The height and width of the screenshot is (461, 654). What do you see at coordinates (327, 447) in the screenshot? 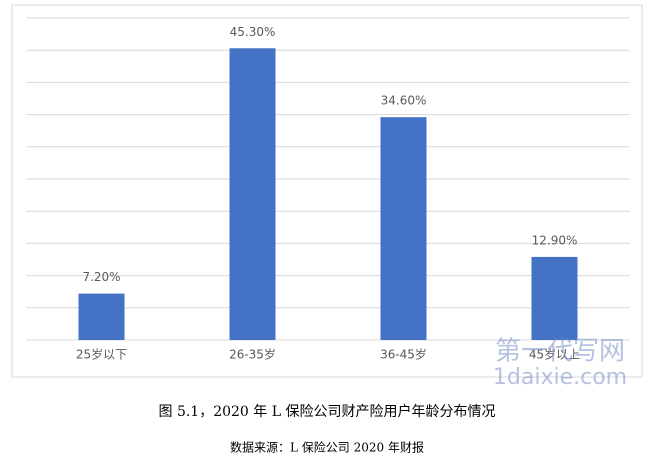
I see `source: 数据来源：L 保险公司 2020 年财报` at bounding box center [327, 447].